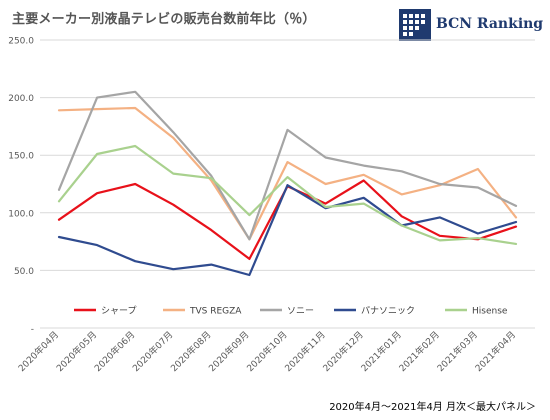  What do you see at coordinates (215, 312) in the screenshot?
I see `legend-label: TVS REGZA` at bounding box center [215, 312].